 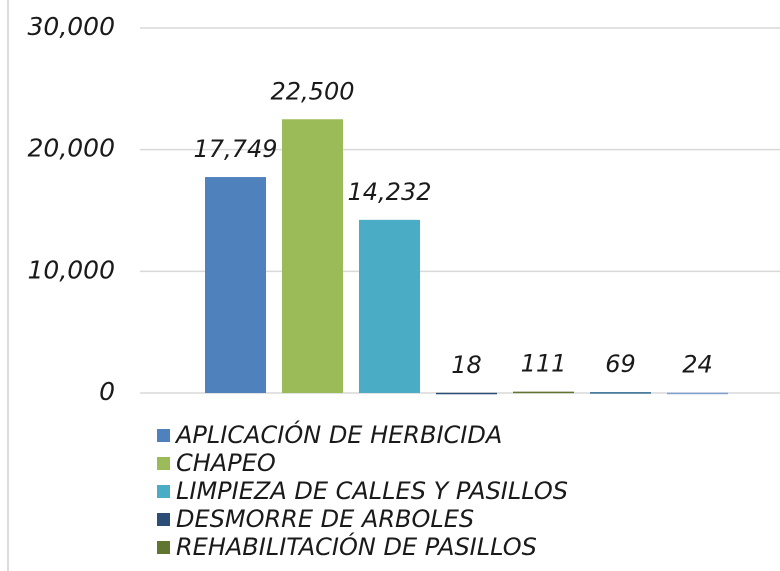 I want to click on data-label: 14,232, so click(x=390, y=192).